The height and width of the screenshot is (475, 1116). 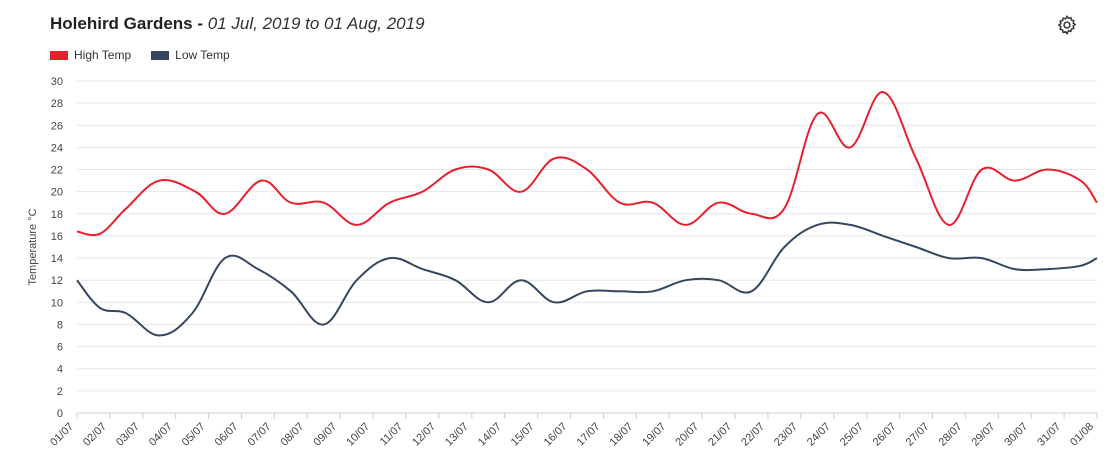 What do you see at coordinates (556, 435) in the screenshot?
I see `x-tick-label: 16/07` at bounding box center [556, 435].